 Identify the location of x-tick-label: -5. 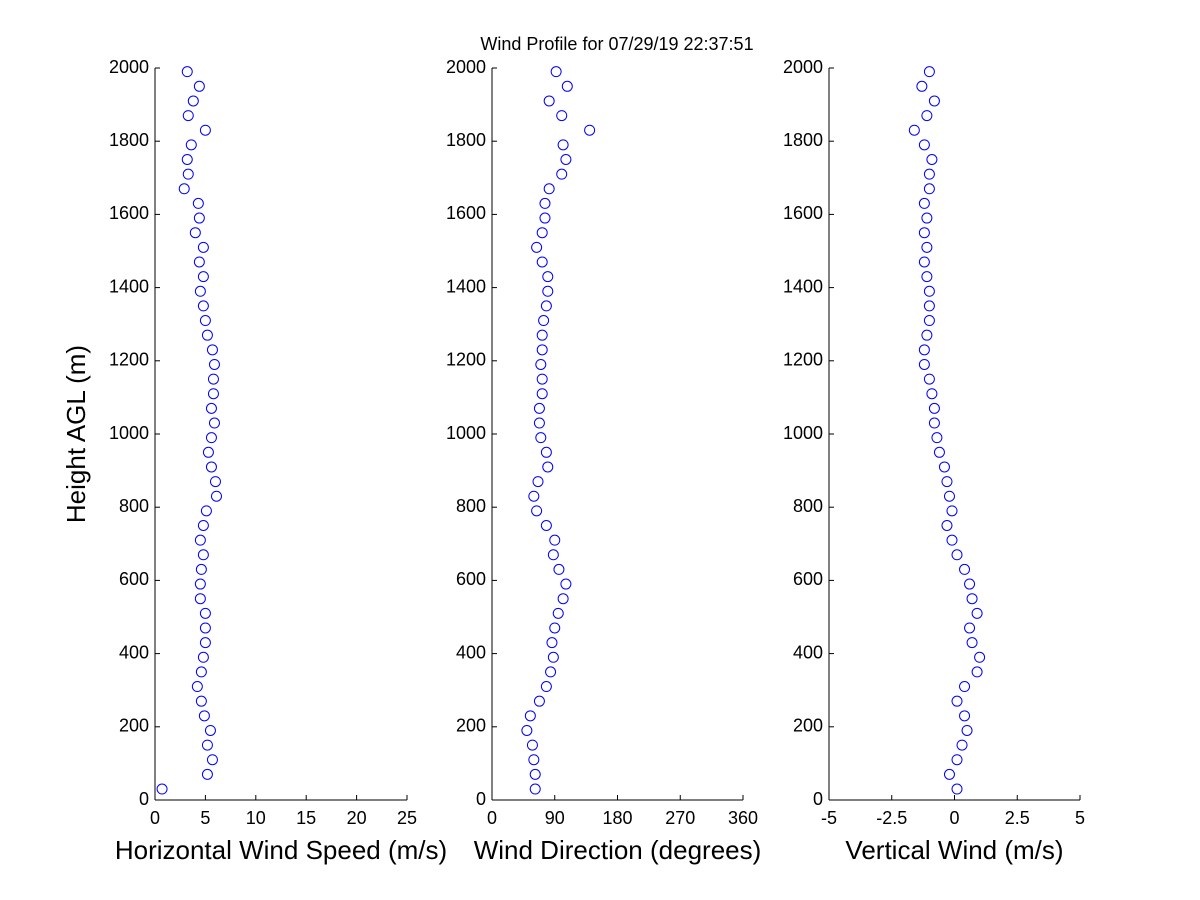
(829, 818).